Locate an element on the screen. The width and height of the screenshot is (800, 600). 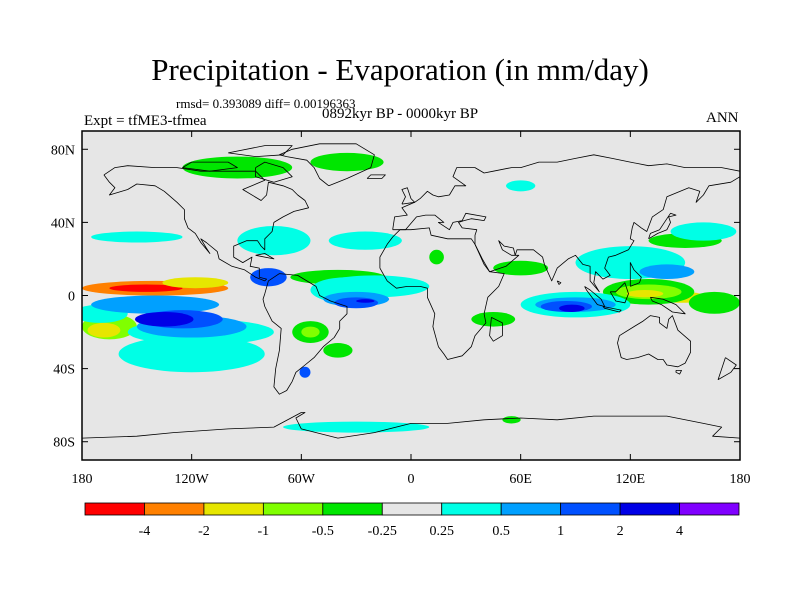
y-tick-label: 0 is located at coordinates (71, 297).